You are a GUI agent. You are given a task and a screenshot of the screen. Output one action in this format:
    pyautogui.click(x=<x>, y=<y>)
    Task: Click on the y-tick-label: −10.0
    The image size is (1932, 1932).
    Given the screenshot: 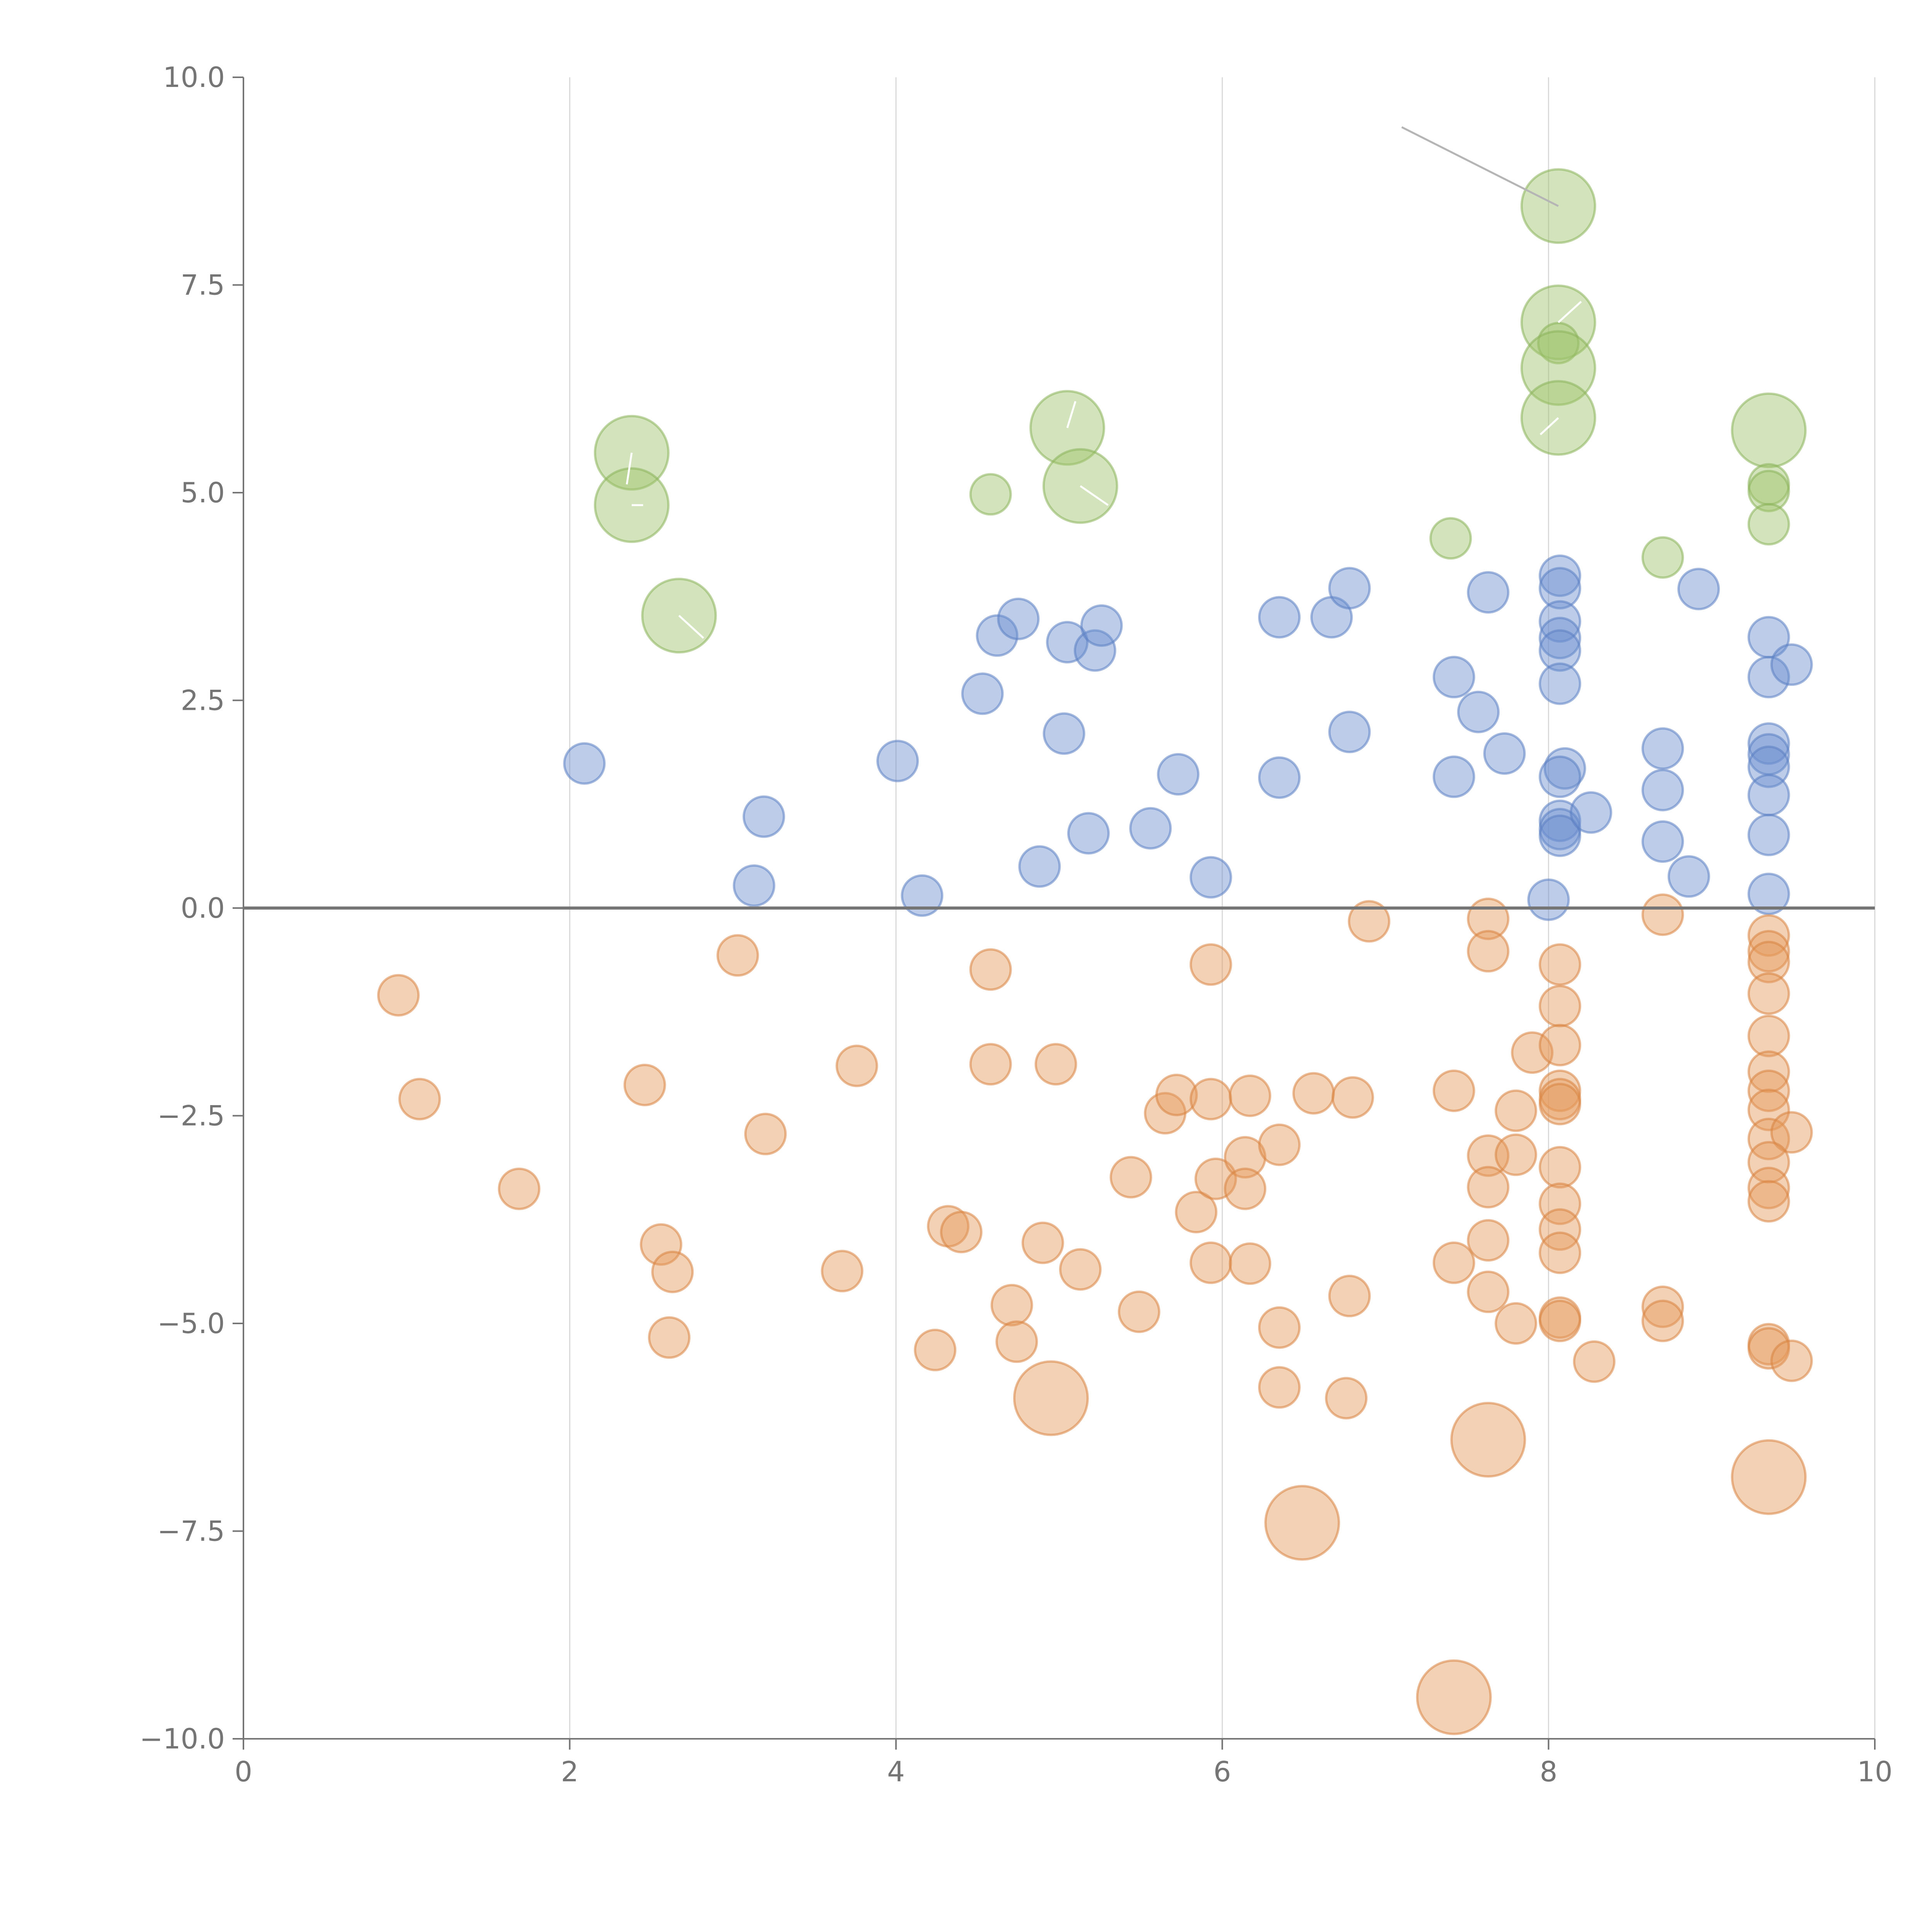 What is the action you would take?
    pyautogui.click(x=182, y=1739)
    